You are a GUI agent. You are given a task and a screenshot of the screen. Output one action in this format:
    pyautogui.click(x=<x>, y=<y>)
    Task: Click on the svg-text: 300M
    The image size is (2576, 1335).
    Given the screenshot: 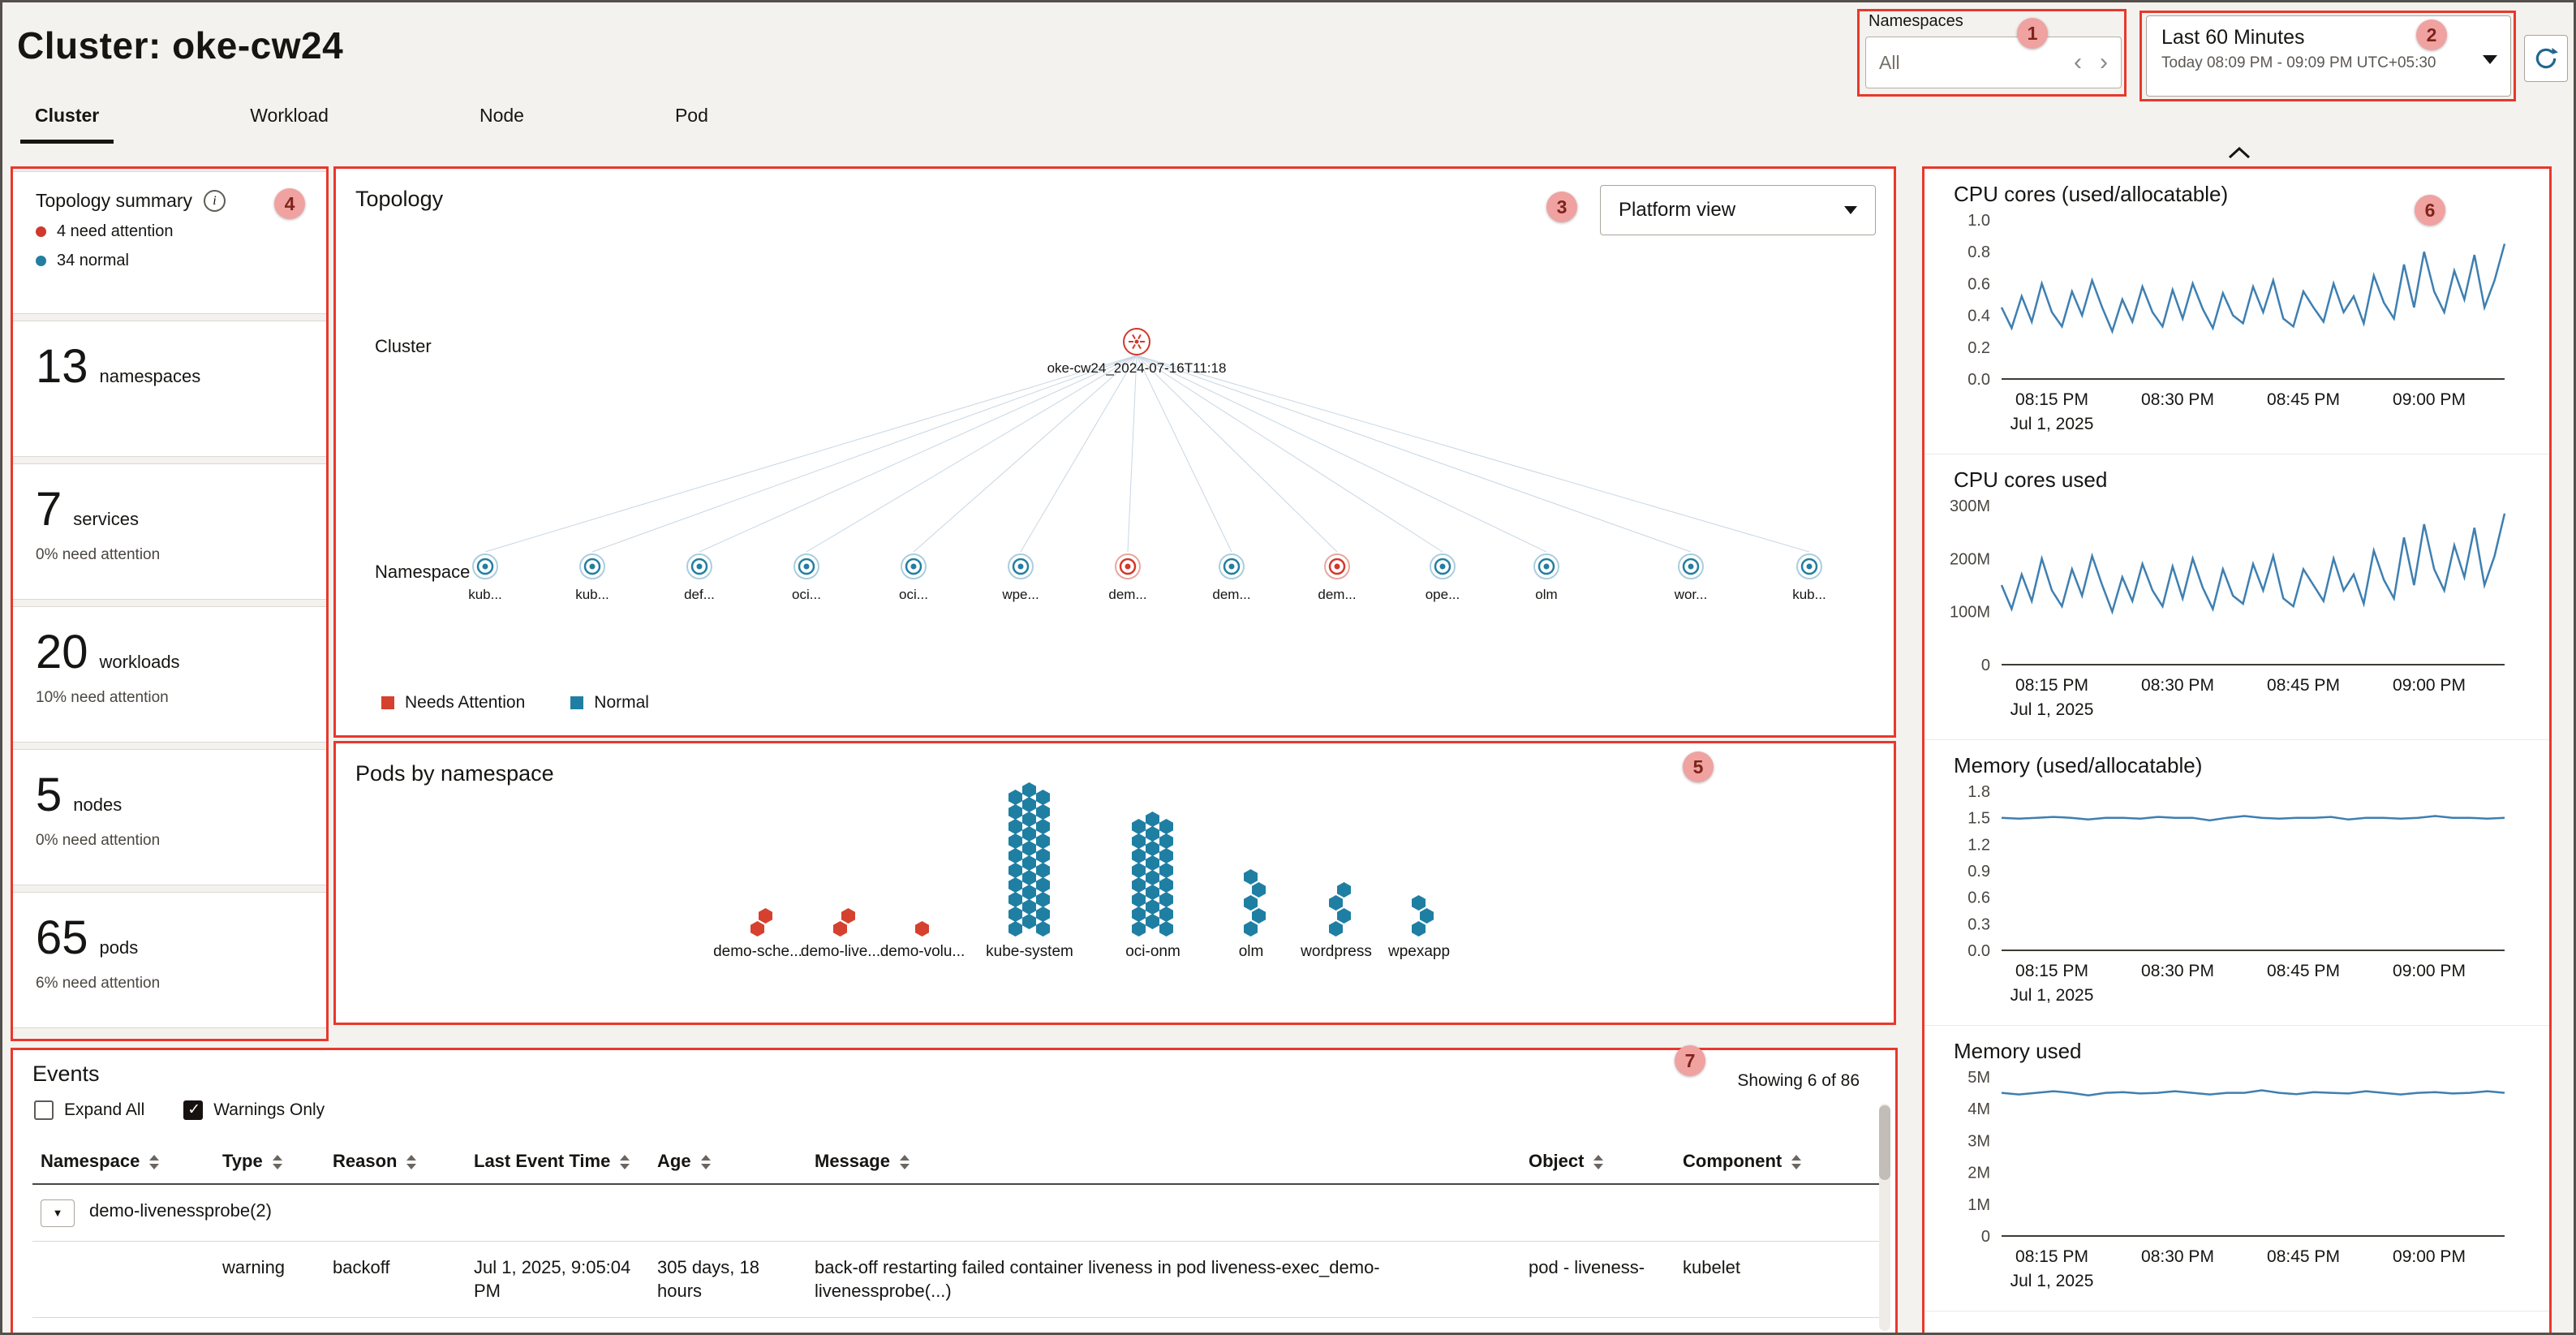 What is the action you would take?
    pyautogui.click(x=1970, y=506)
    